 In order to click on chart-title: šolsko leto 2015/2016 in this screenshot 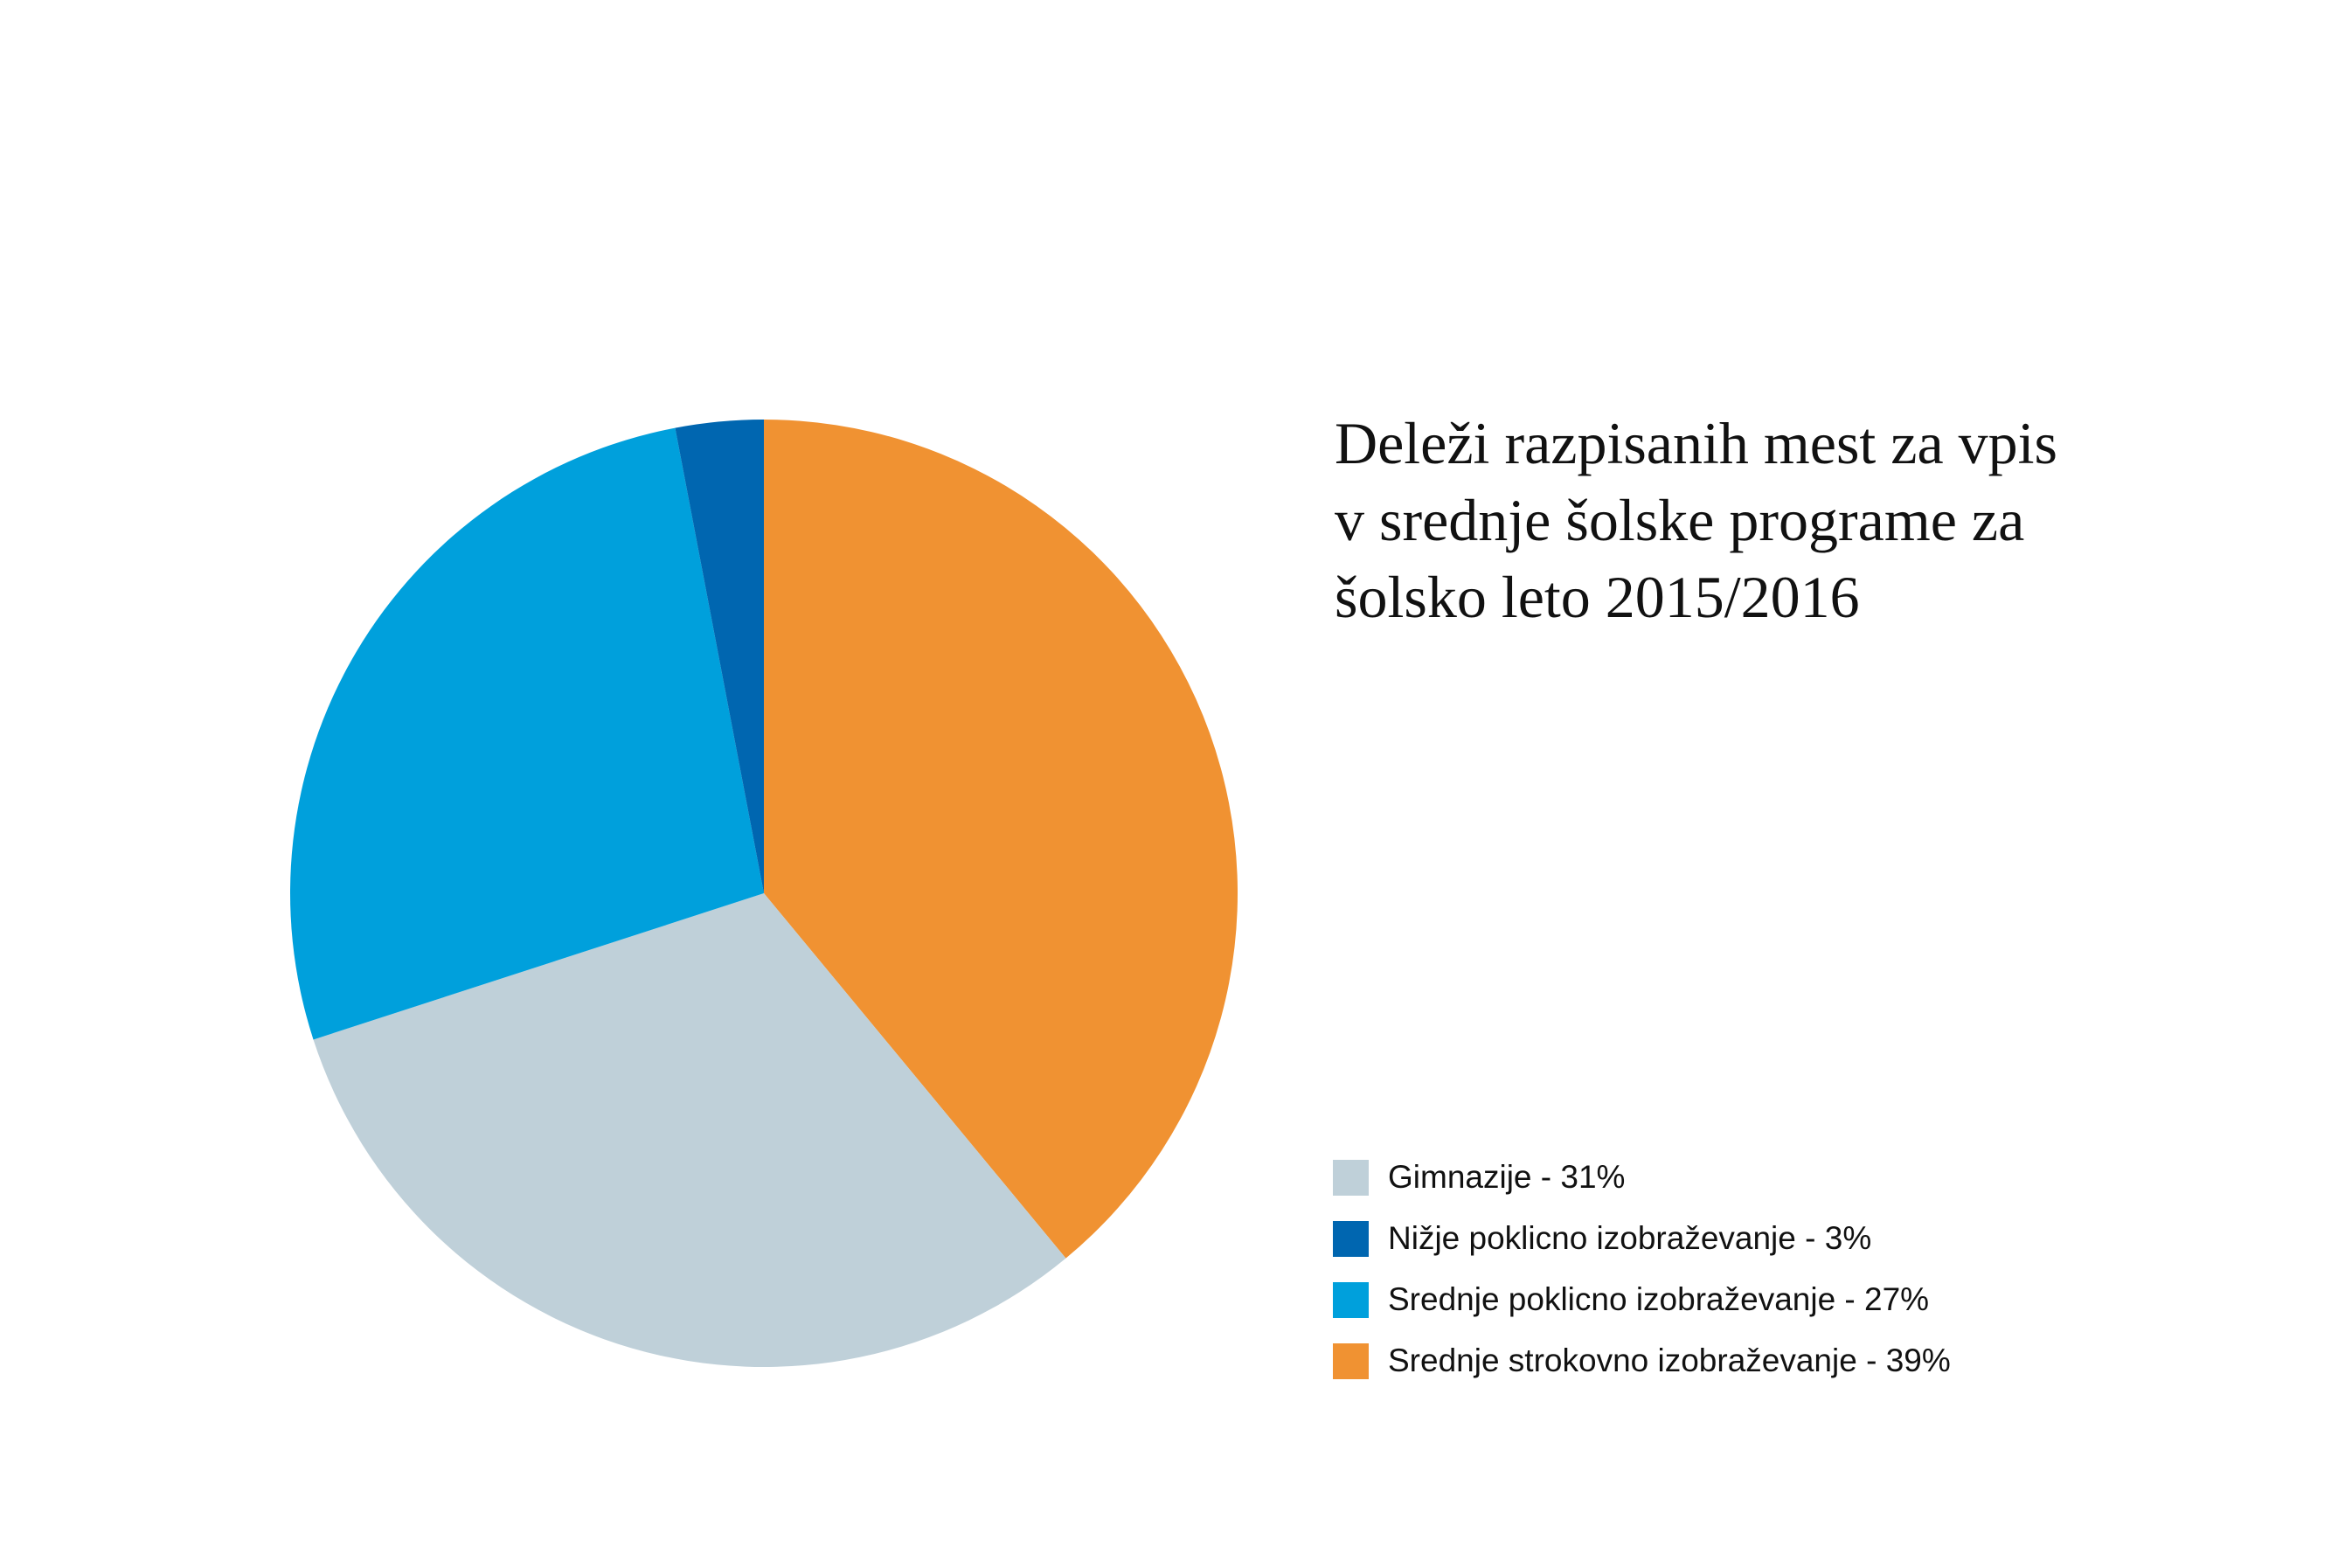, I will do `click(1598, 597)`.